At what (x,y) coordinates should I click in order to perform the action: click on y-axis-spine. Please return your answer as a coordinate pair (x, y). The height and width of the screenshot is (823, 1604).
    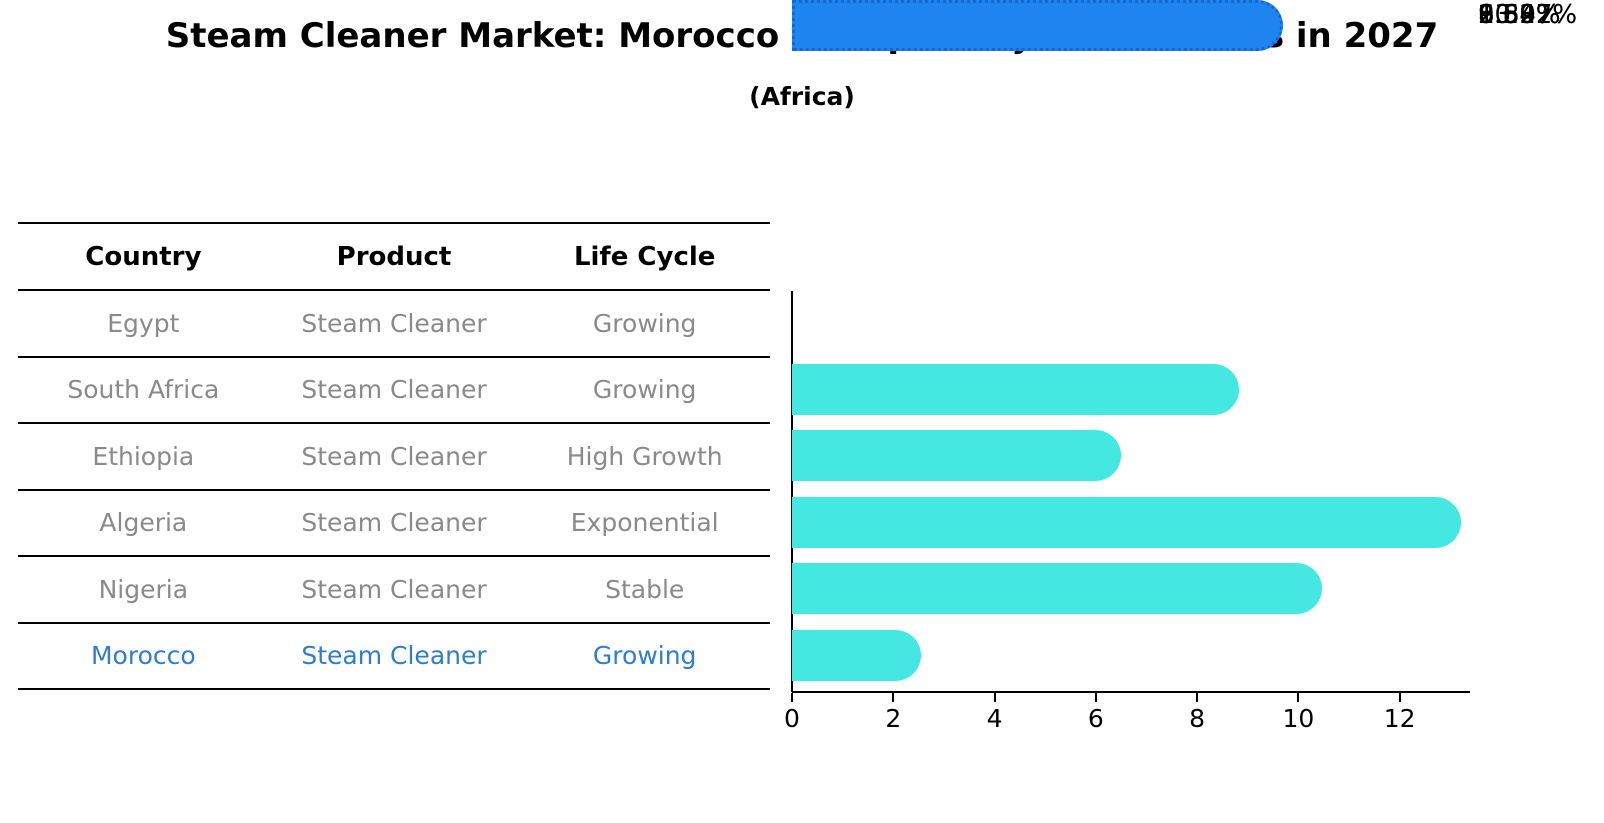
    Looking at the image, I should click on (792, 491).